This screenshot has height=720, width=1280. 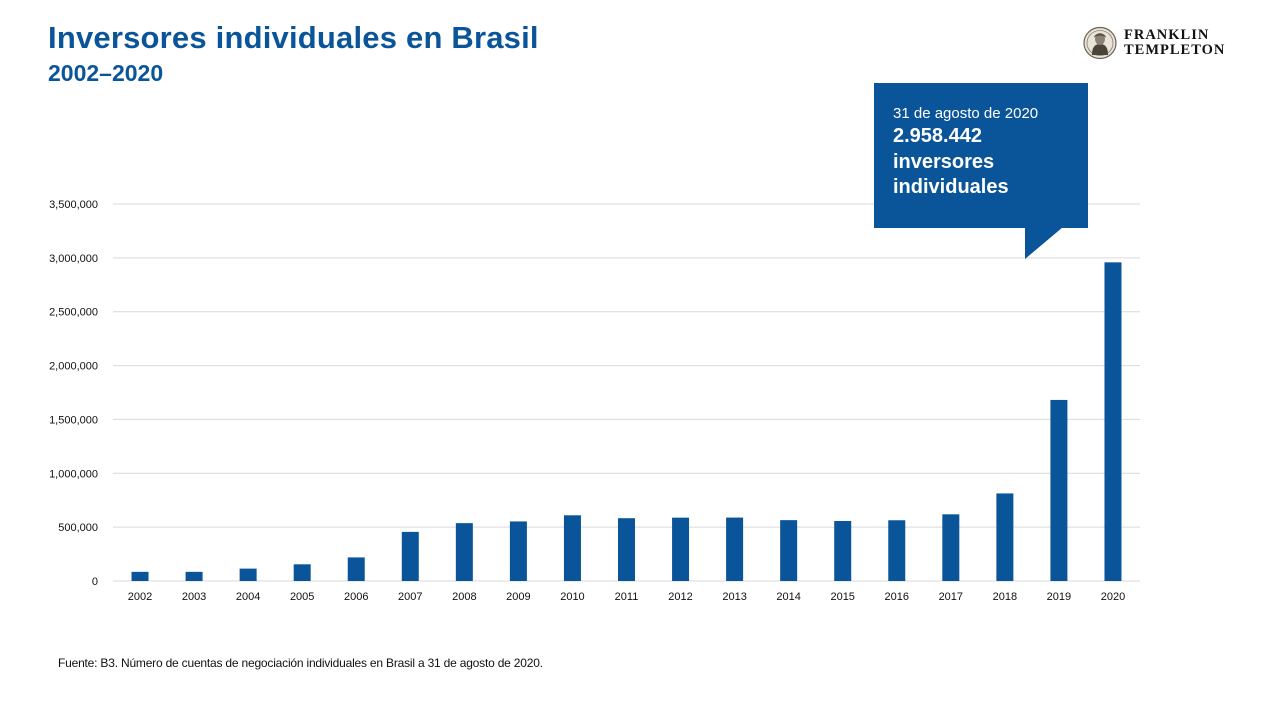 I want to click on x-tick-label: 2004, so click(x=248, y=597).